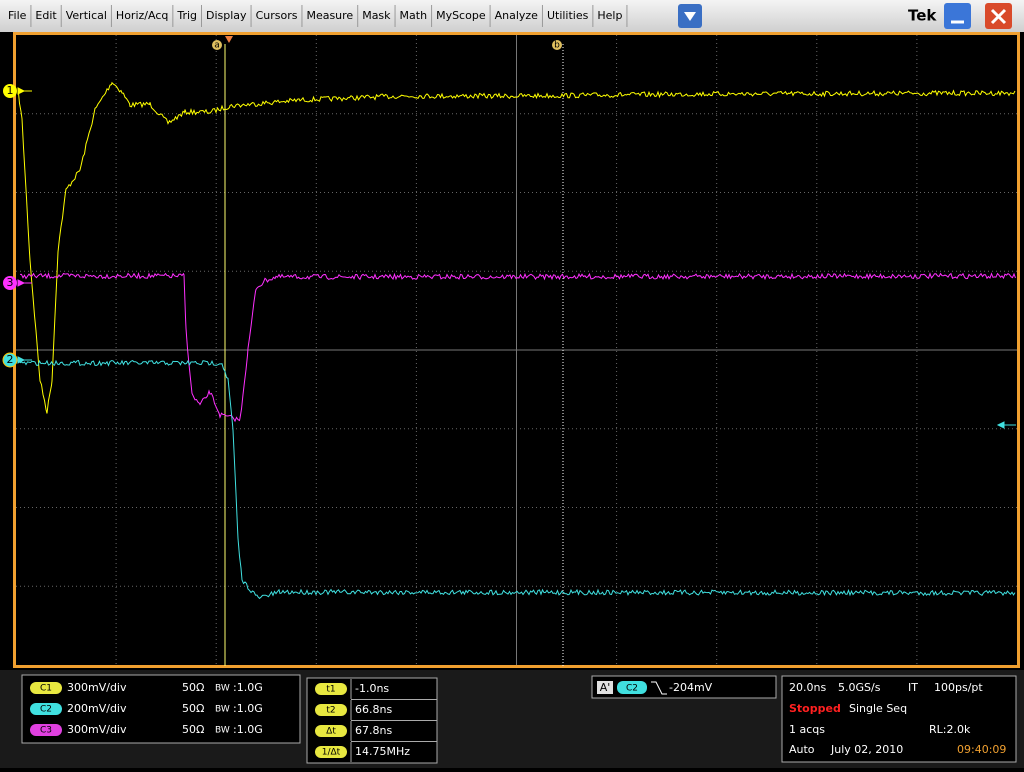 This screenshot has width=1024, height=772. What do you see at coordinates (161, 709) in the screenshot?
I see `channel-box` at bounding box center [161, 709].